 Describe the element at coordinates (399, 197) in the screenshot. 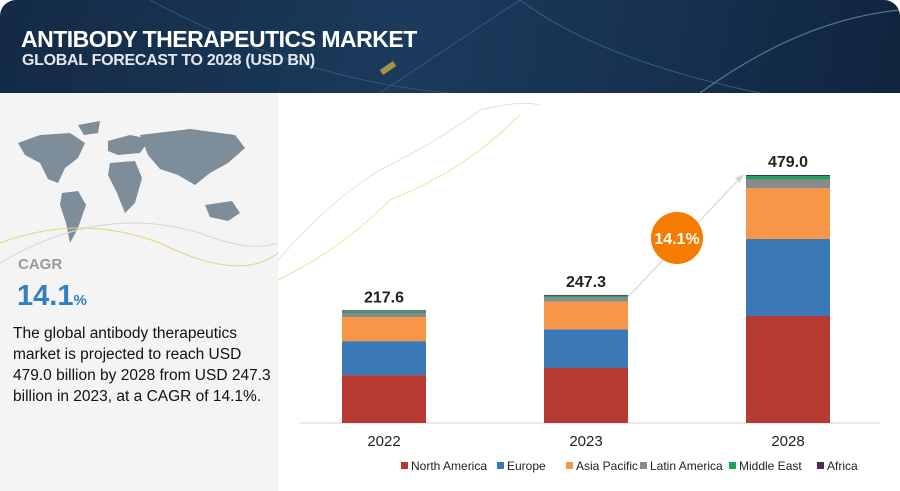

I see `decorative-curve-yellow` at that location.